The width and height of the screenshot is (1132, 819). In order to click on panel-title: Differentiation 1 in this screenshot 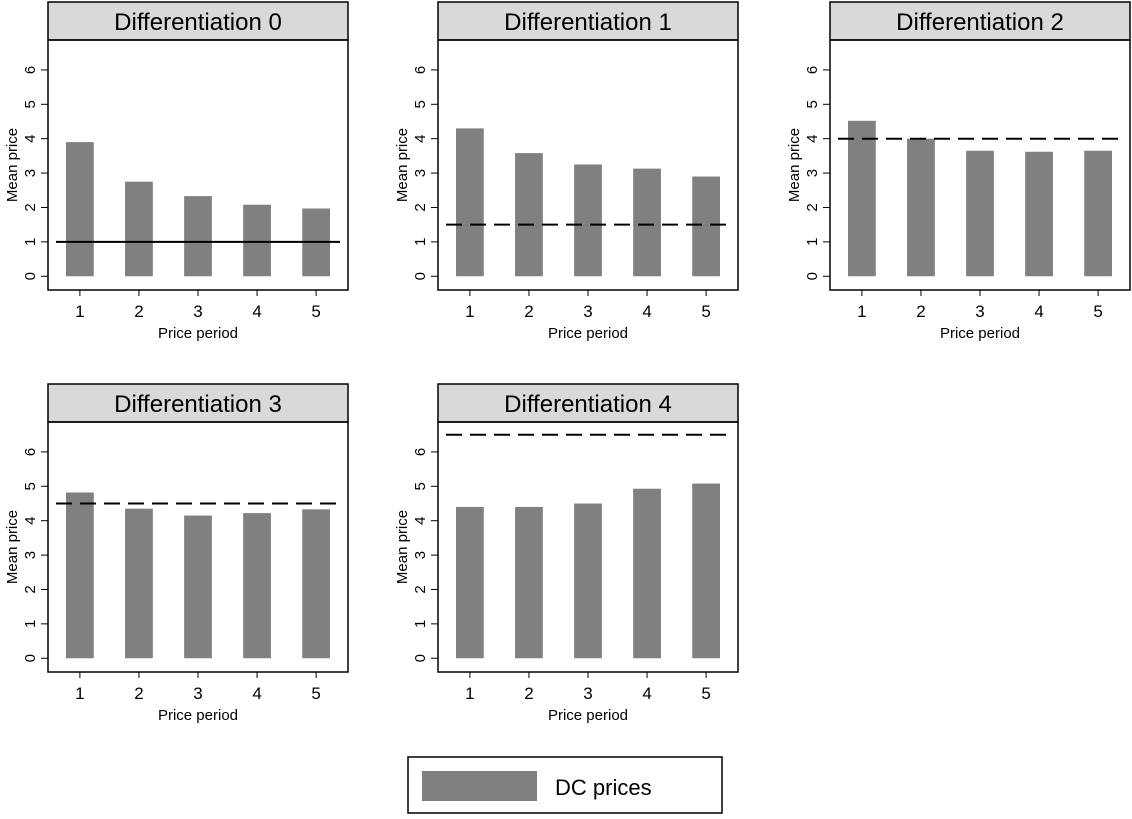, I will do `click(588, 22)`.